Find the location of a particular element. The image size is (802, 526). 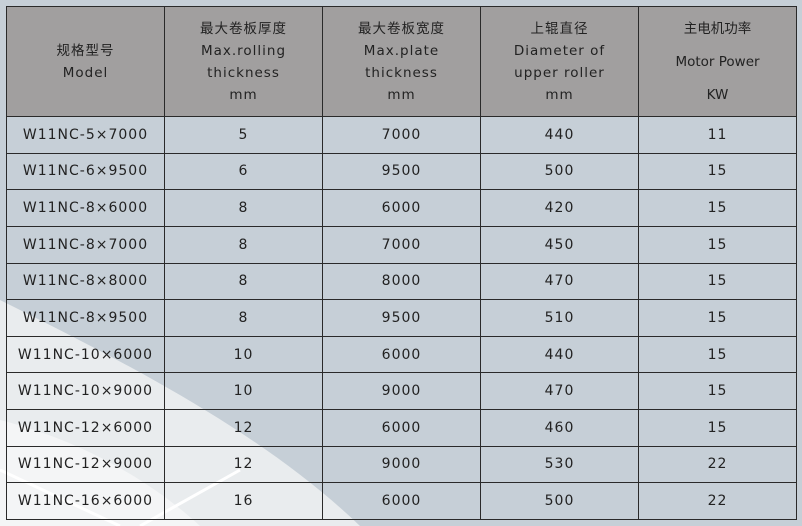

table-row: W11NC-16×6000 16 6000 500 22 is located at coordinates (401, 501).